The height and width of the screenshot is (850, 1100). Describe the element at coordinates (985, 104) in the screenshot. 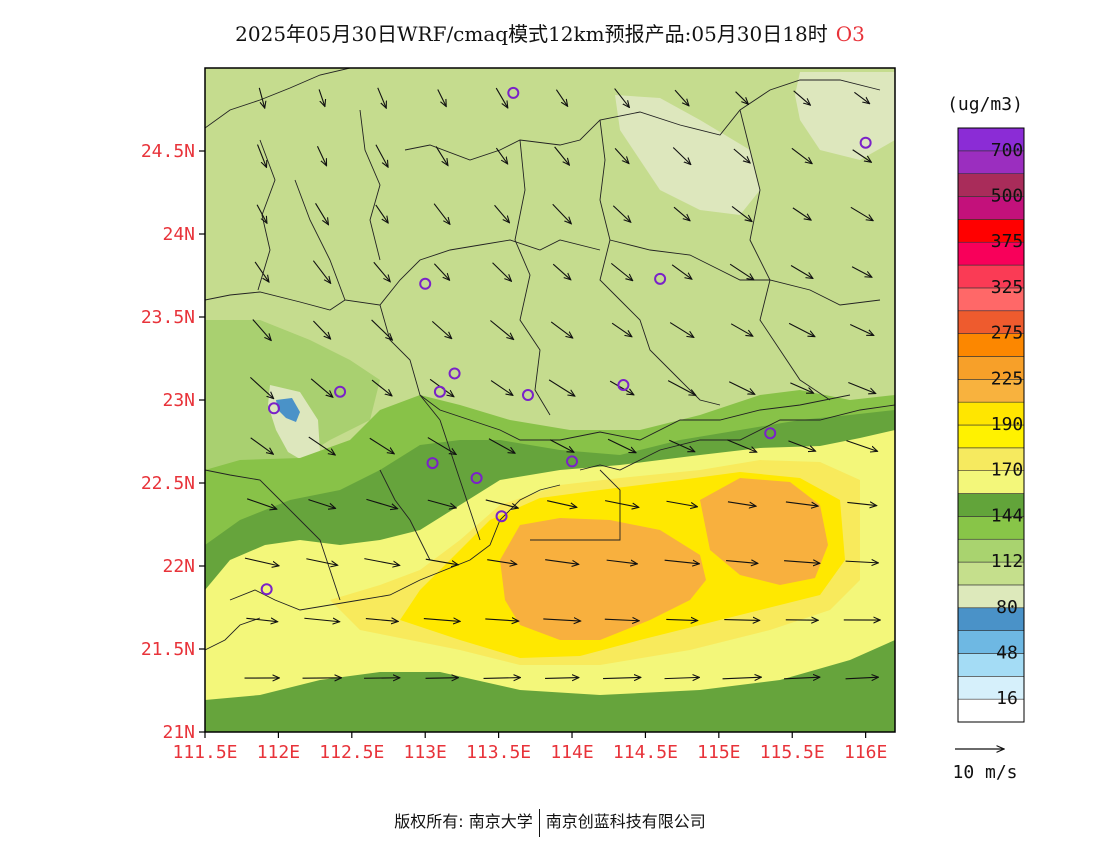

I see `colorbar-unit: (ug/m3)` at that location.